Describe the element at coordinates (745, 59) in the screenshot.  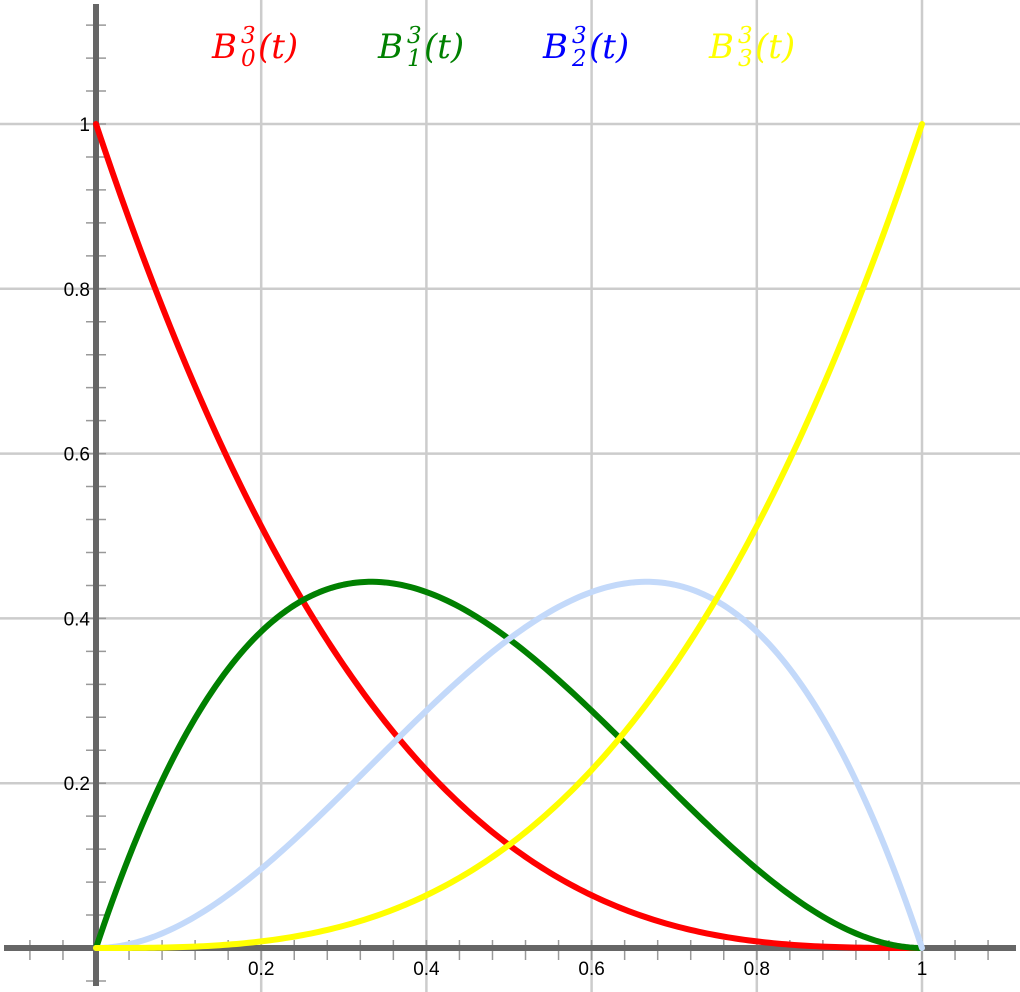
I see `legend-label-sub: 3` at that location.